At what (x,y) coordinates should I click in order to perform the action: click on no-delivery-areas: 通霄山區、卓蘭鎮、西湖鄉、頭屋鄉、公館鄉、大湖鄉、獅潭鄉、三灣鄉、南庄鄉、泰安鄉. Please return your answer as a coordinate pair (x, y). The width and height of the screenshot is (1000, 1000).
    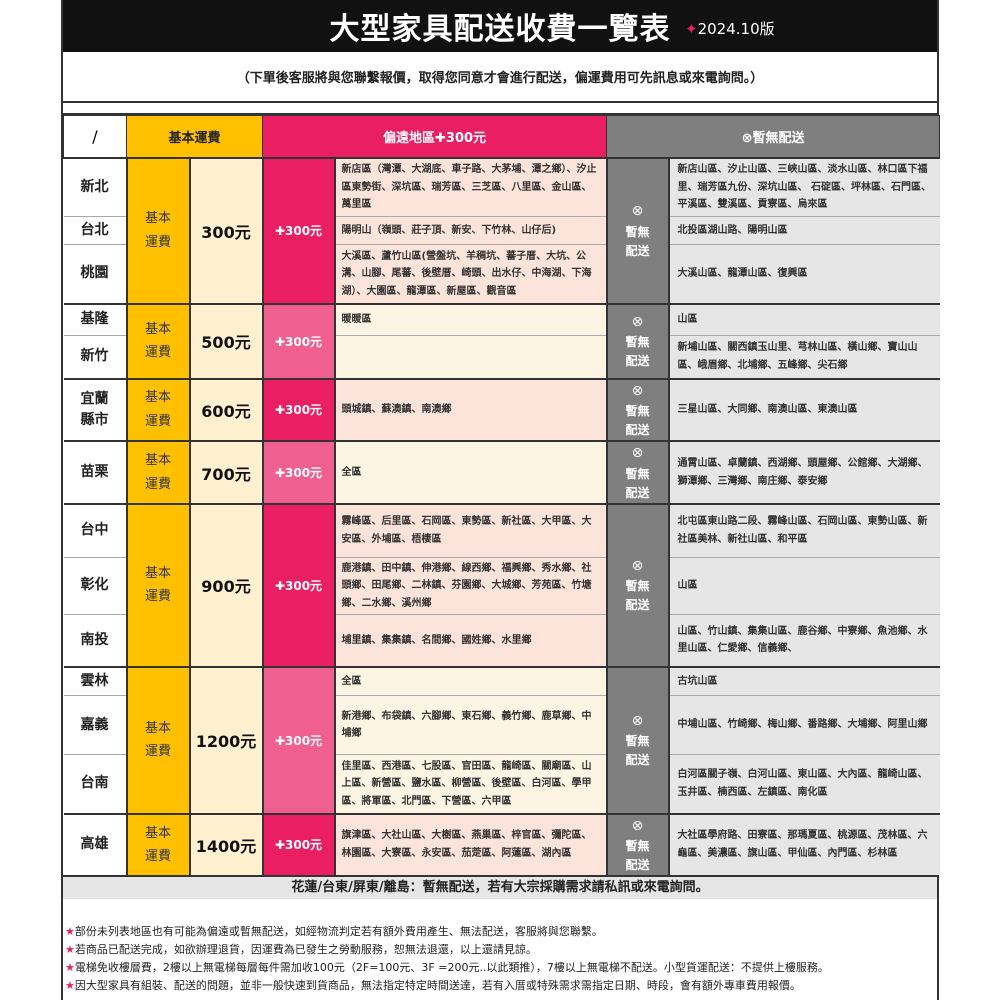
    Looking at the image, I should click on (804, 472).